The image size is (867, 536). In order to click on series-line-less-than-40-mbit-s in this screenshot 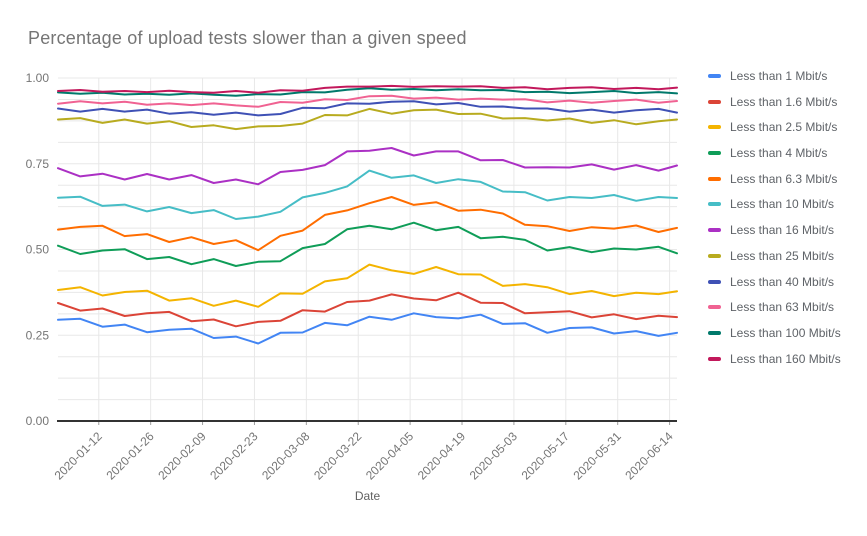, I will do `click(367, 108)`.